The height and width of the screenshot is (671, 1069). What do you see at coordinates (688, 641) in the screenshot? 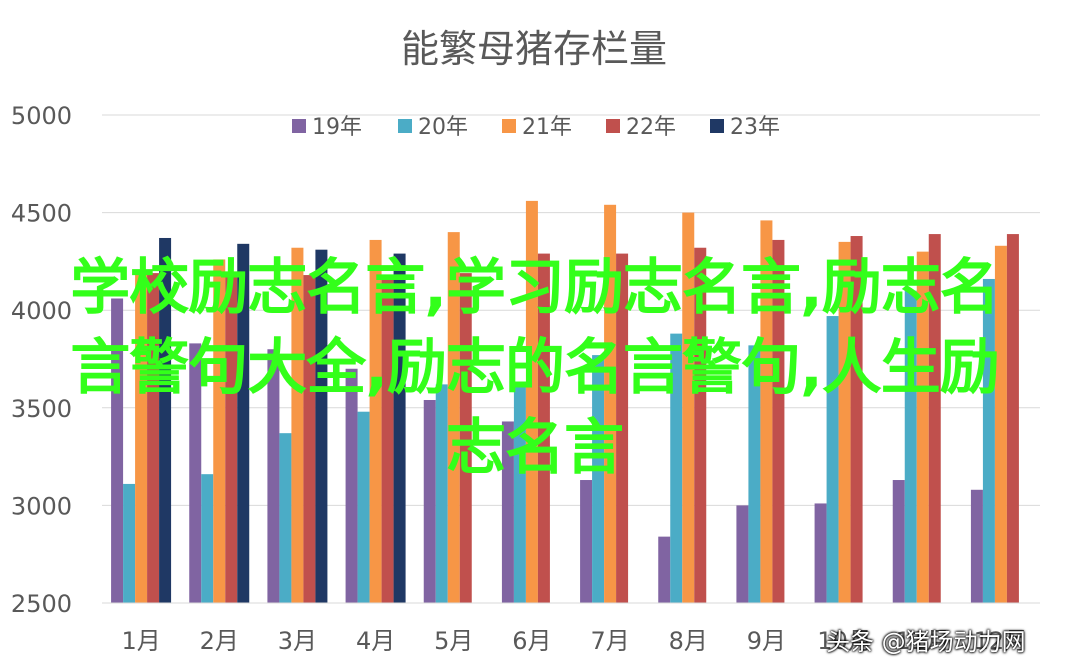
I see `x-tick-label: 8月` at bounding box center [688, 641].